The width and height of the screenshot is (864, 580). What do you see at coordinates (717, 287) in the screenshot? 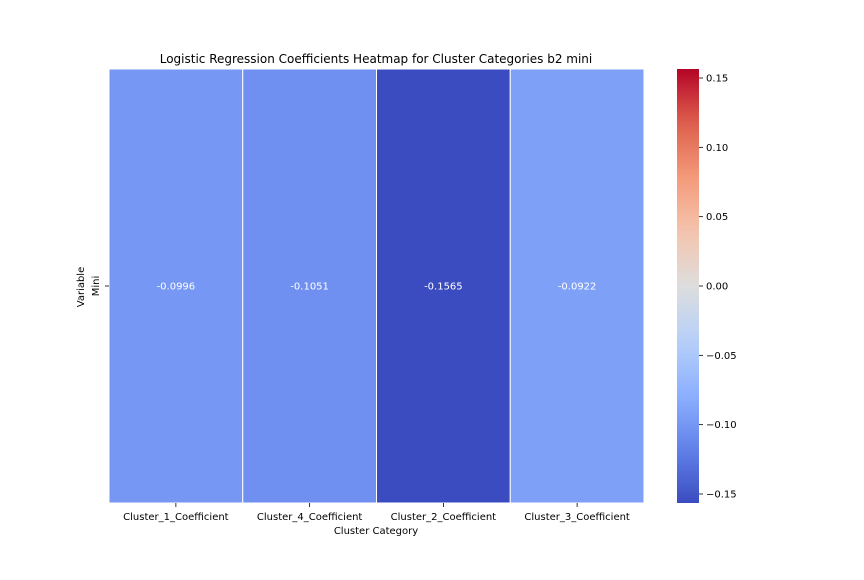
I see `colorbar-tick-label: 0.00` at bounding box center [717, 287].